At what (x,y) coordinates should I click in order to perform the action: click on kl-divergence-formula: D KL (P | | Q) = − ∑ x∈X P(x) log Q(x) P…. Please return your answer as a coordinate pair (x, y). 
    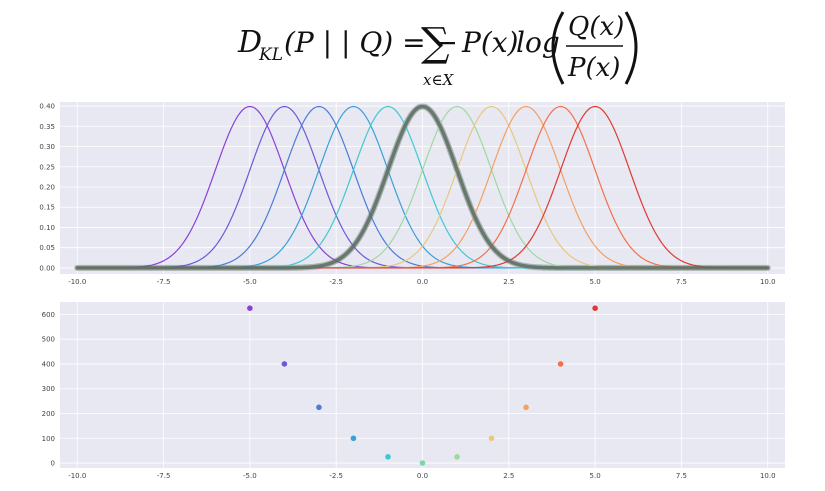
    Looking at the image, I should click on (437, 50).